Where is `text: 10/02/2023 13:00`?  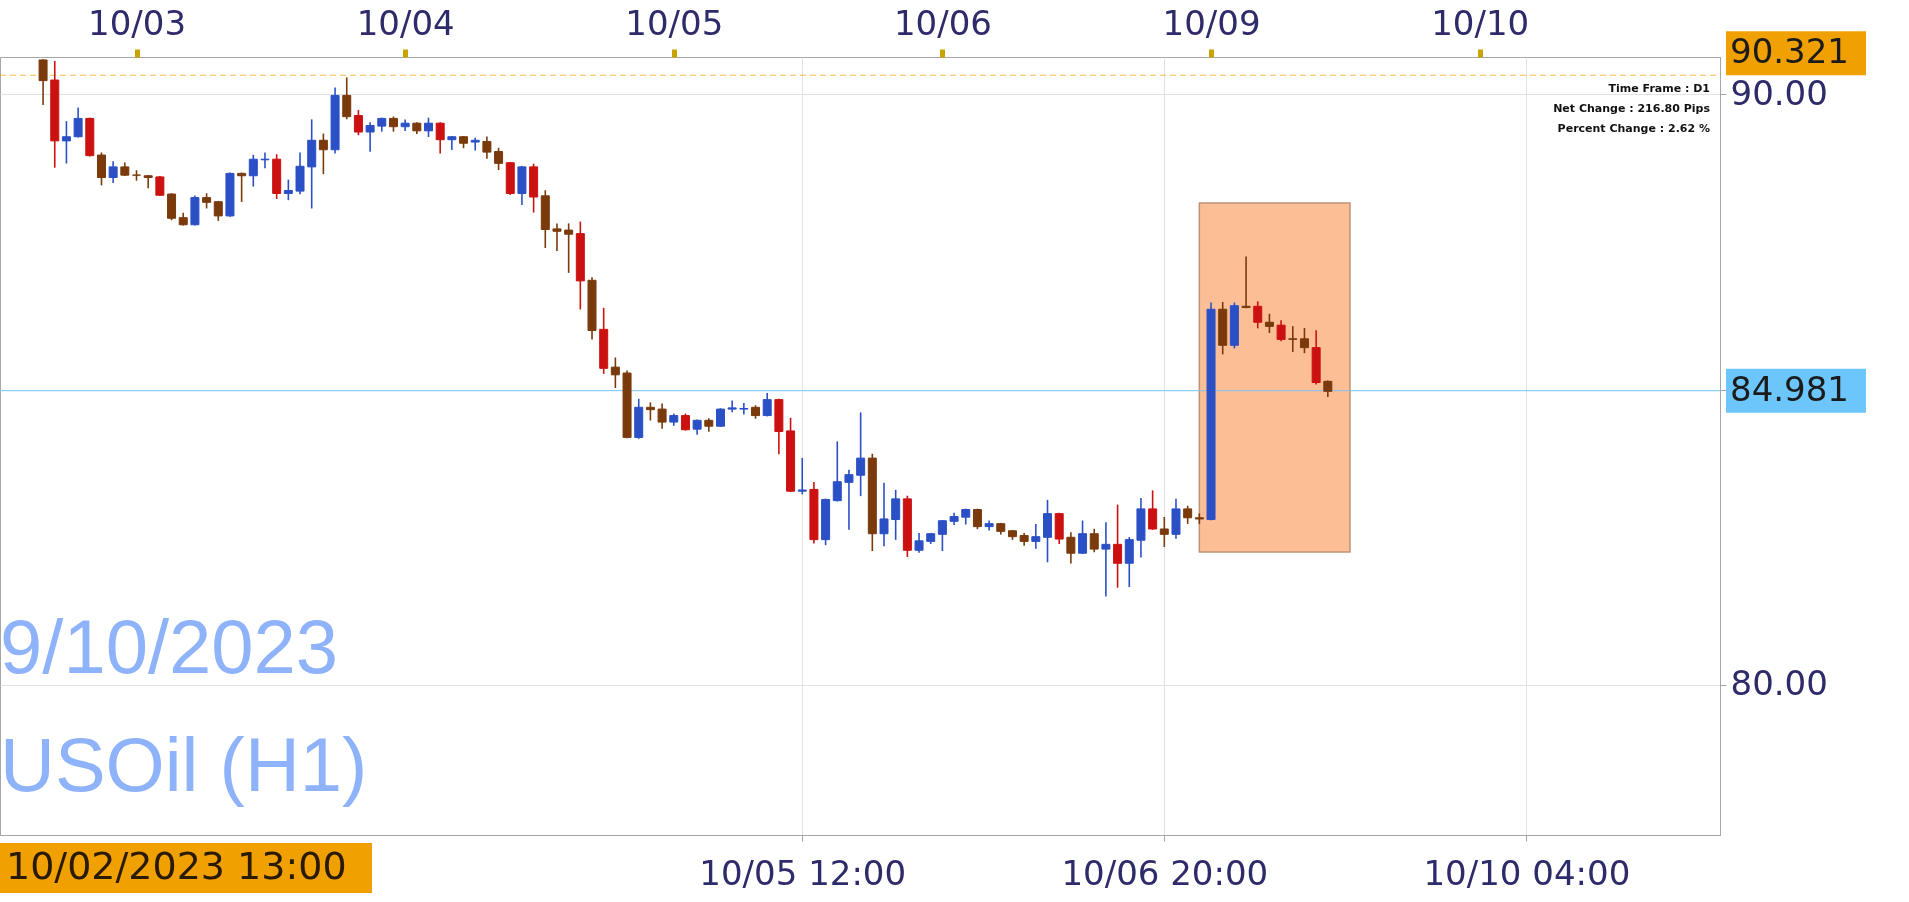 text: 10/02/2023 13:00 is located at coordinates (176, 866).